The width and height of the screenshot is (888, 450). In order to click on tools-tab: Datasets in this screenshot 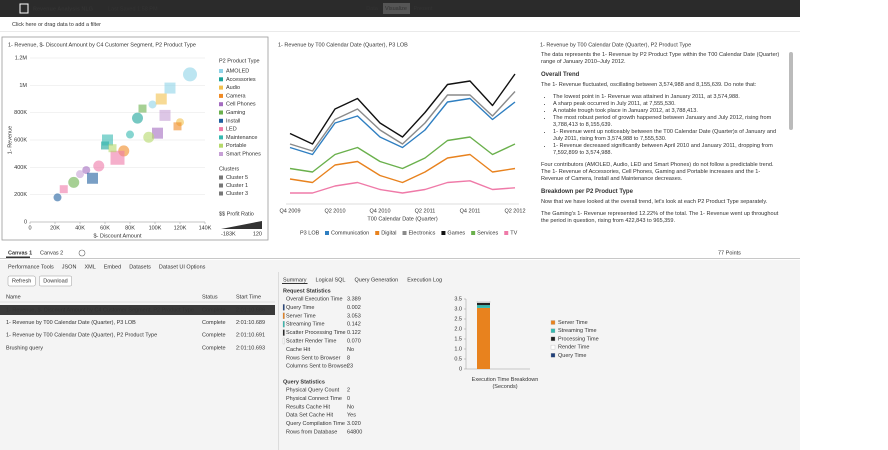, I will do `click(140, 267)`.